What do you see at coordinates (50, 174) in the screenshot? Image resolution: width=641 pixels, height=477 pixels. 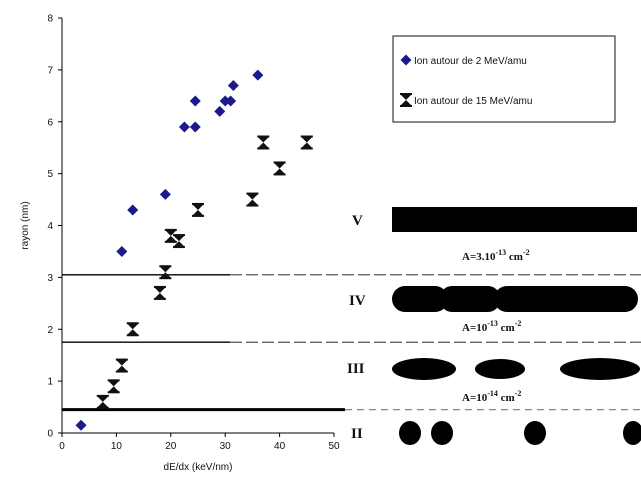 I see `y-tick-label: 5` at bounding box center [50, 174].